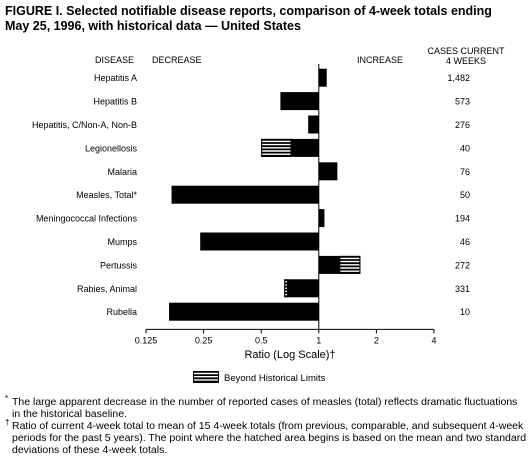 Image resolution: width=532 pixels, height=465 pixels. Describe the element at coordinates (115, 78) in the screenshot. I see `category-label: Hepatitis A` at that location.